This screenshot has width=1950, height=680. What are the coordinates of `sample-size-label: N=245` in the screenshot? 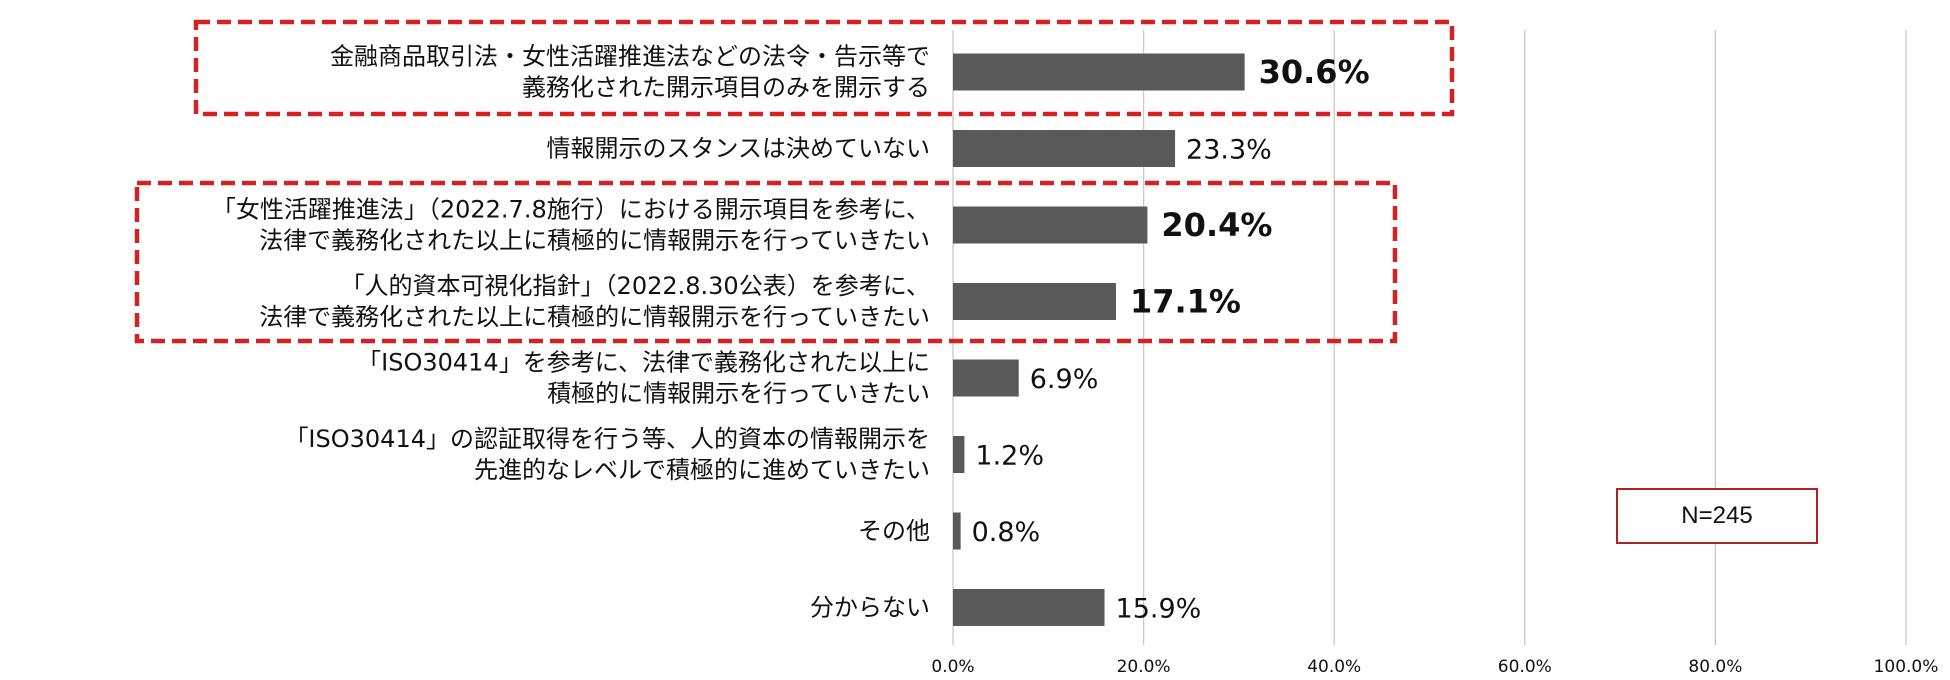 It's located at (1717, 515).